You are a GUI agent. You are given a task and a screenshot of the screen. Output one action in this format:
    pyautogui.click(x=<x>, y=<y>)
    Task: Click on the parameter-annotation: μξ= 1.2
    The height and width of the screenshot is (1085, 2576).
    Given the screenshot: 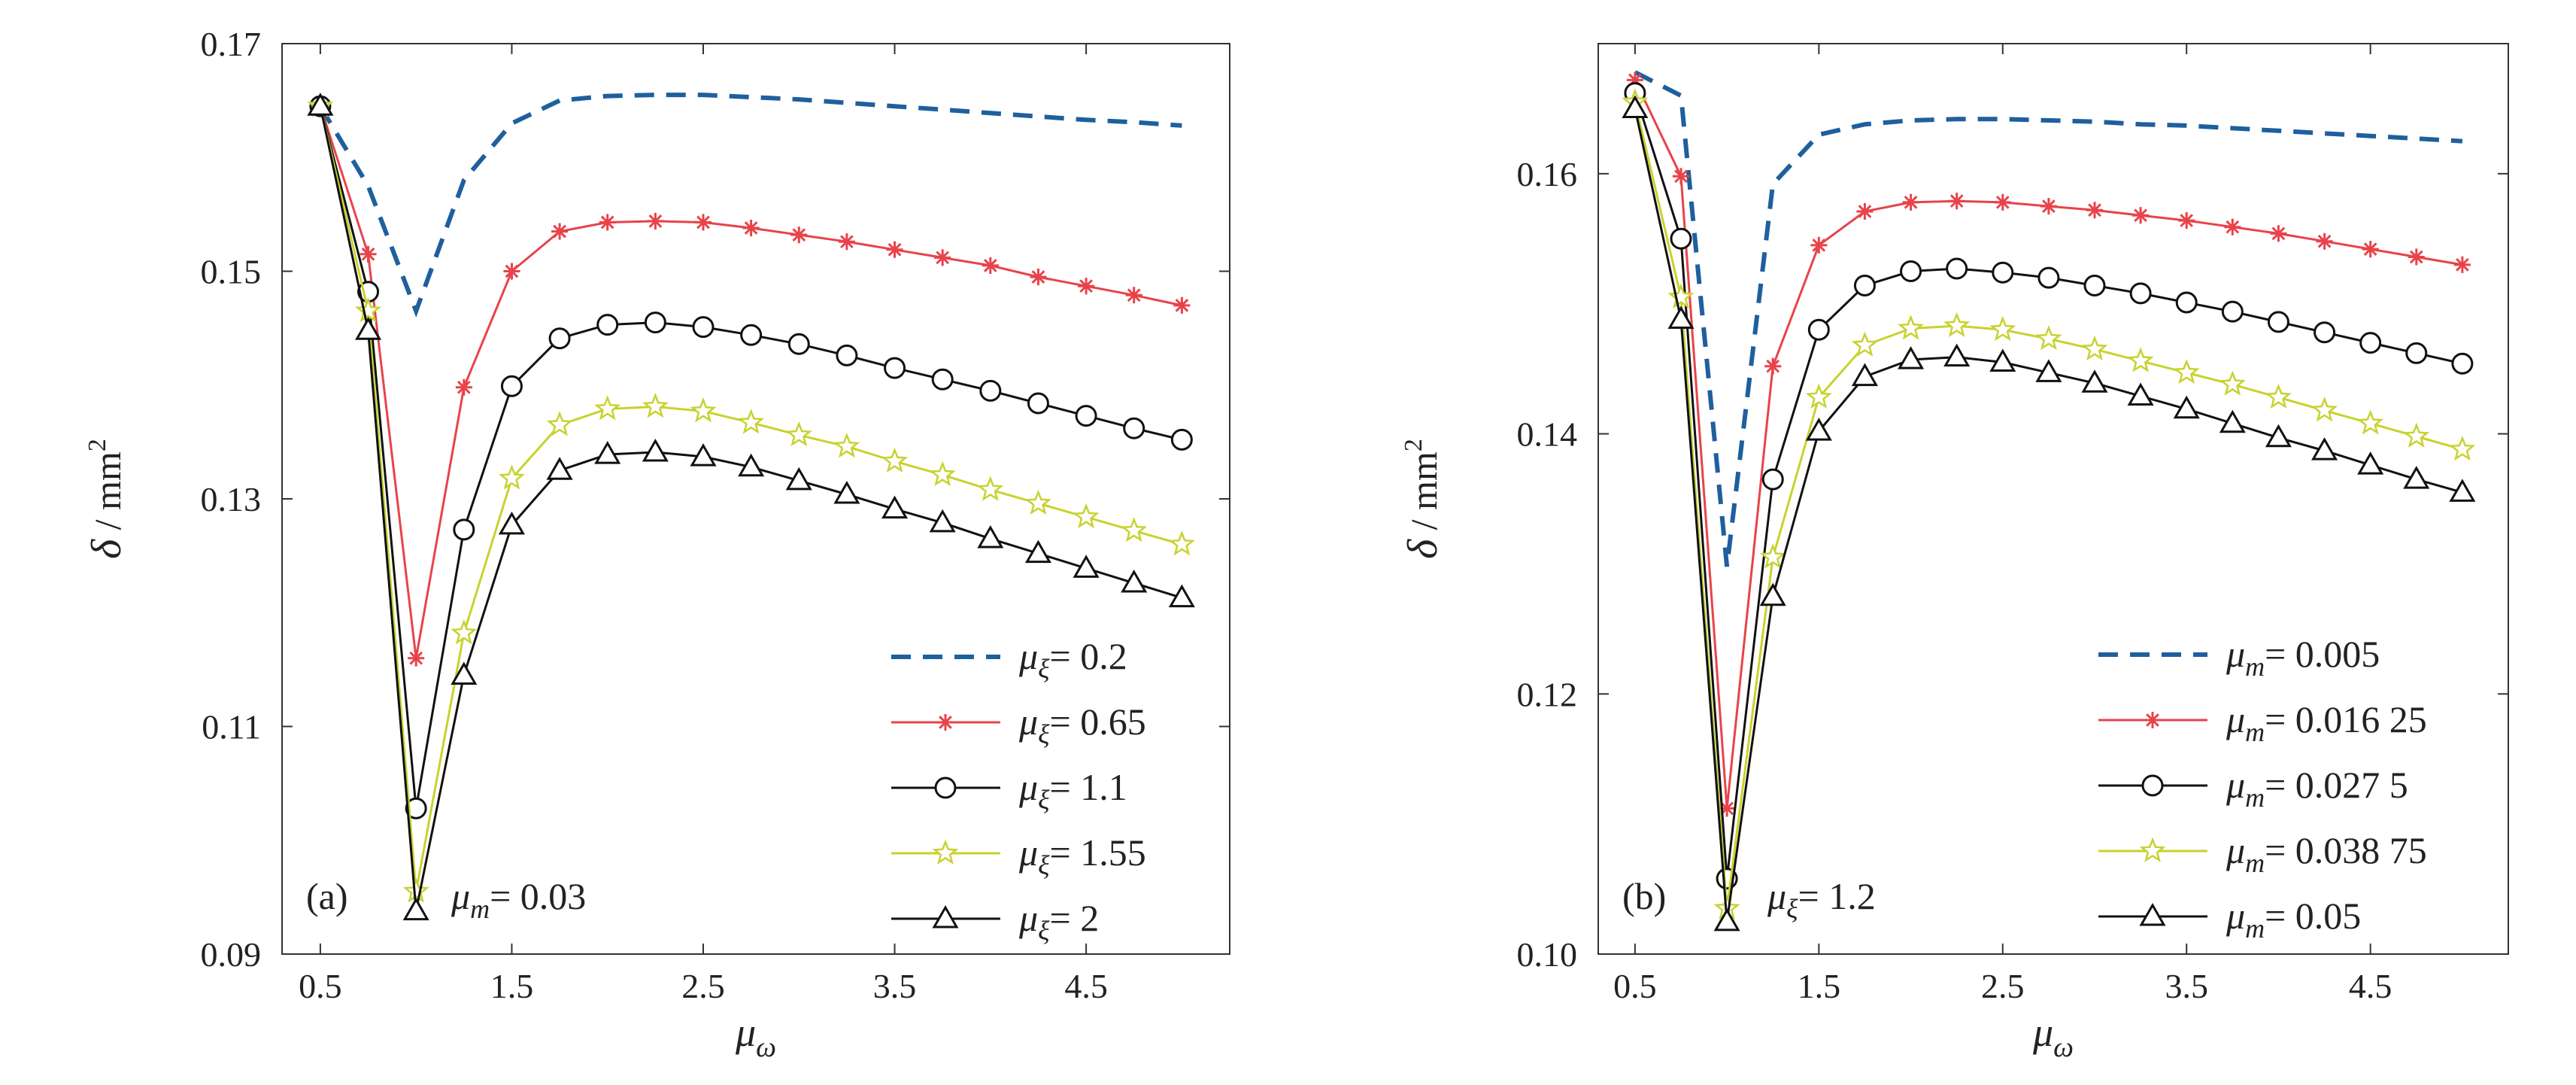 What is the action you would take?
    pyautogui.click(x=1822, y=899)
    